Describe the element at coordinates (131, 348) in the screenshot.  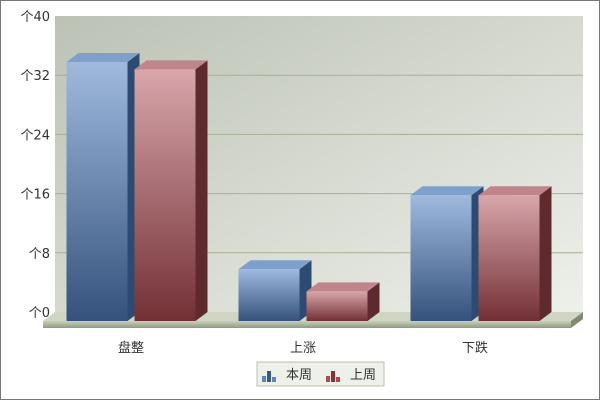
I see `x-tick-label: 盘整` at that location.